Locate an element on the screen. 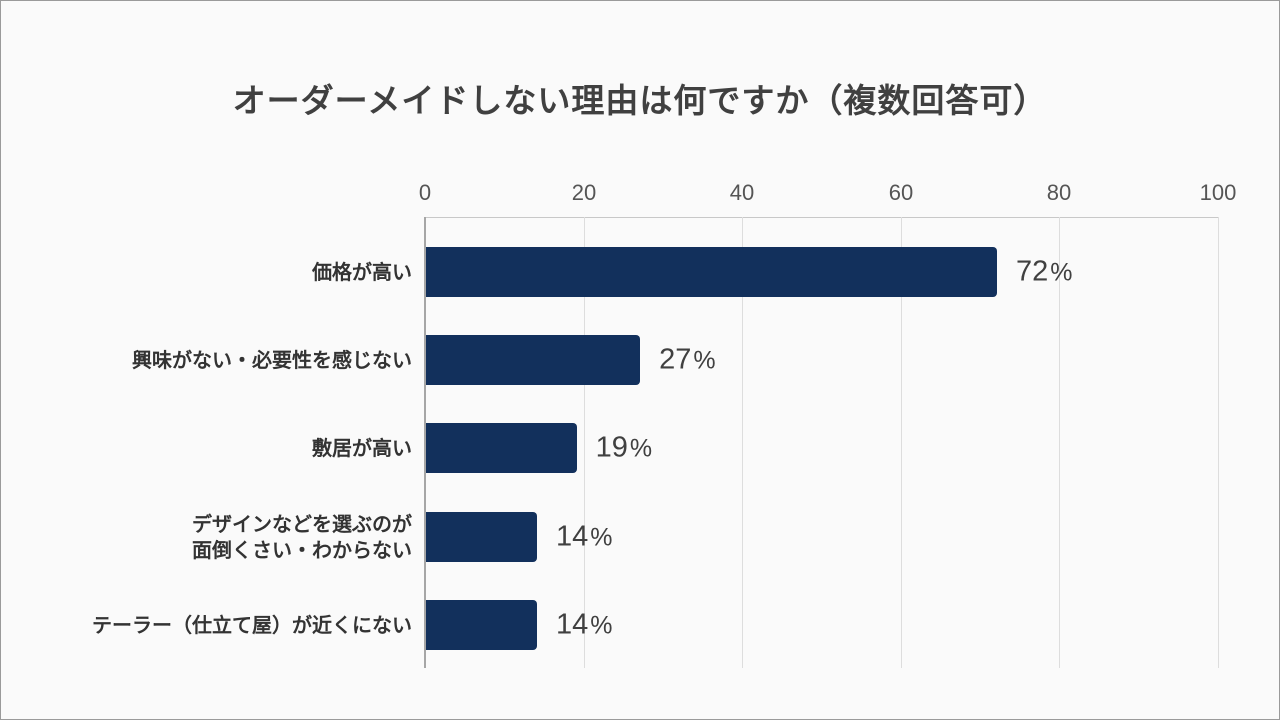 Image resolution: width=1280 pixels, height=720 pixels. value-label: 72% is located at coordinates (1044, 271).